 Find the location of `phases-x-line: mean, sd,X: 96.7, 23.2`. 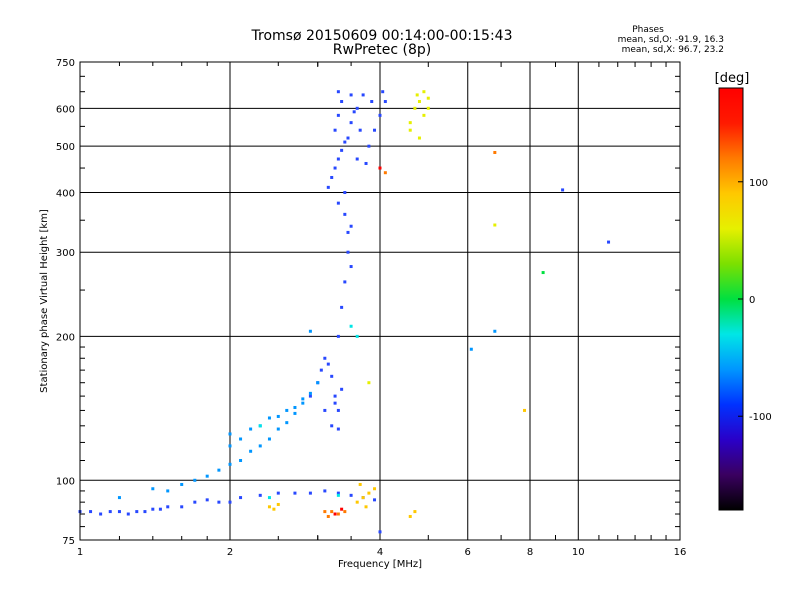

phases-x-line: mean, sd,X: 96.7, 23.2 is located at coordinates (673, 50).